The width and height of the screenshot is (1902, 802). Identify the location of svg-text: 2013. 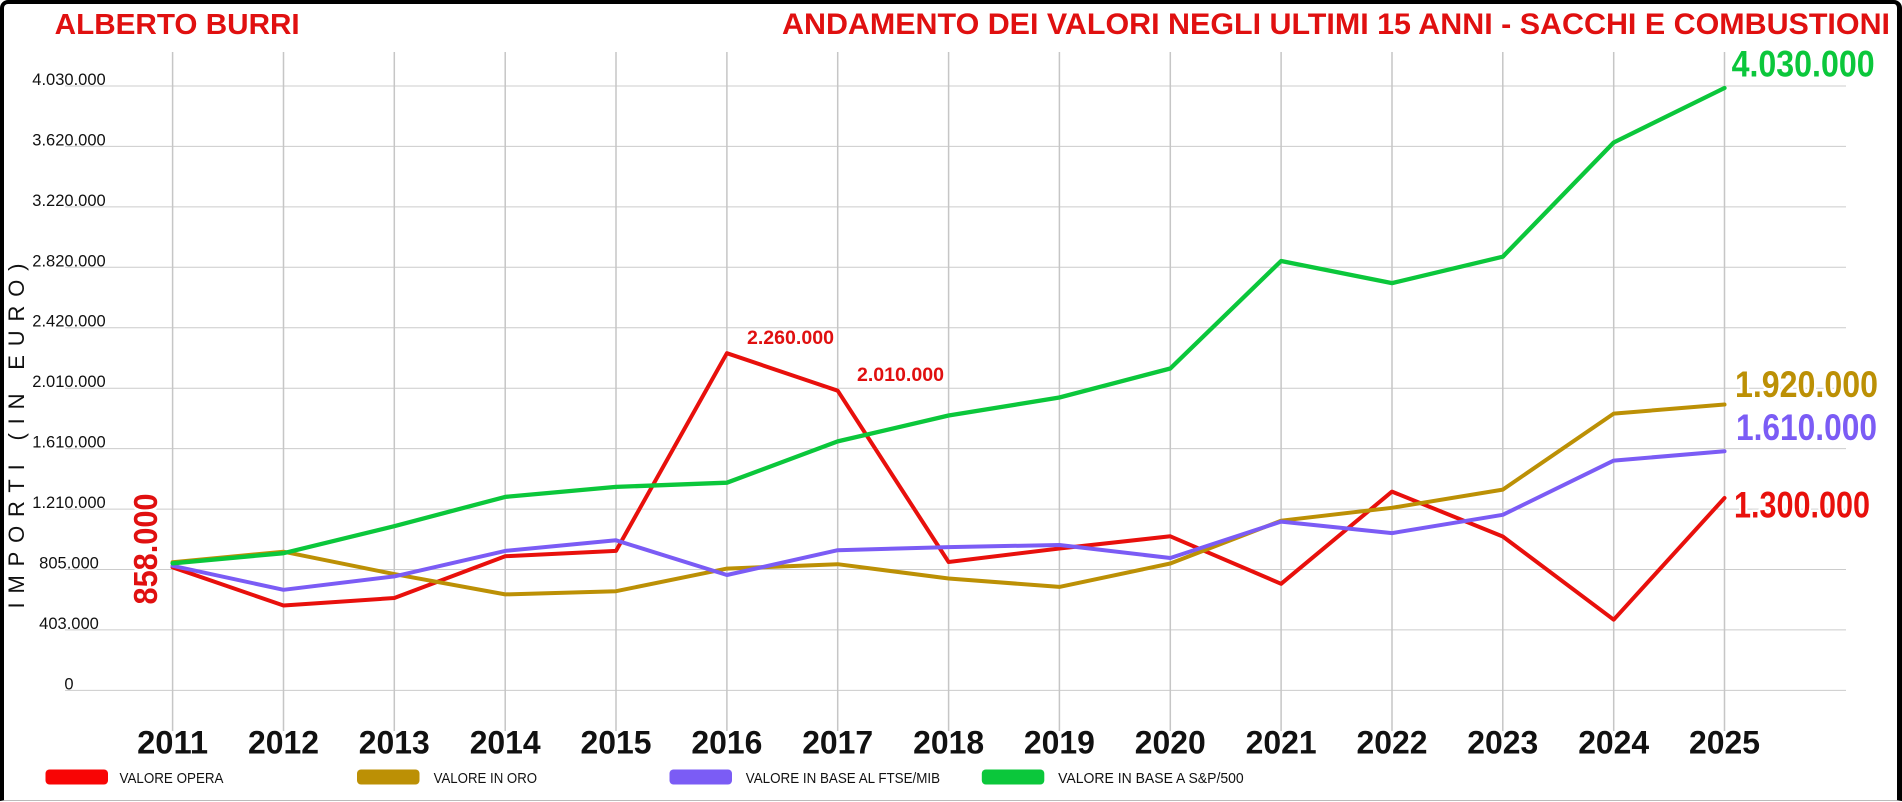
(394, 743).